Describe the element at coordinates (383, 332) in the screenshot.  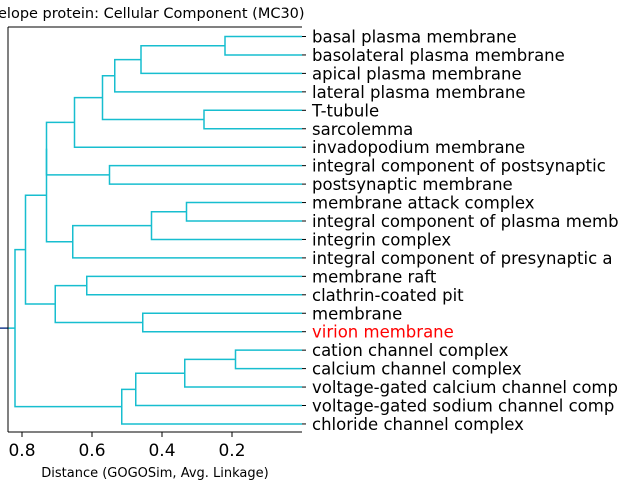
I see `leaf-label: virion membrane` at that location.